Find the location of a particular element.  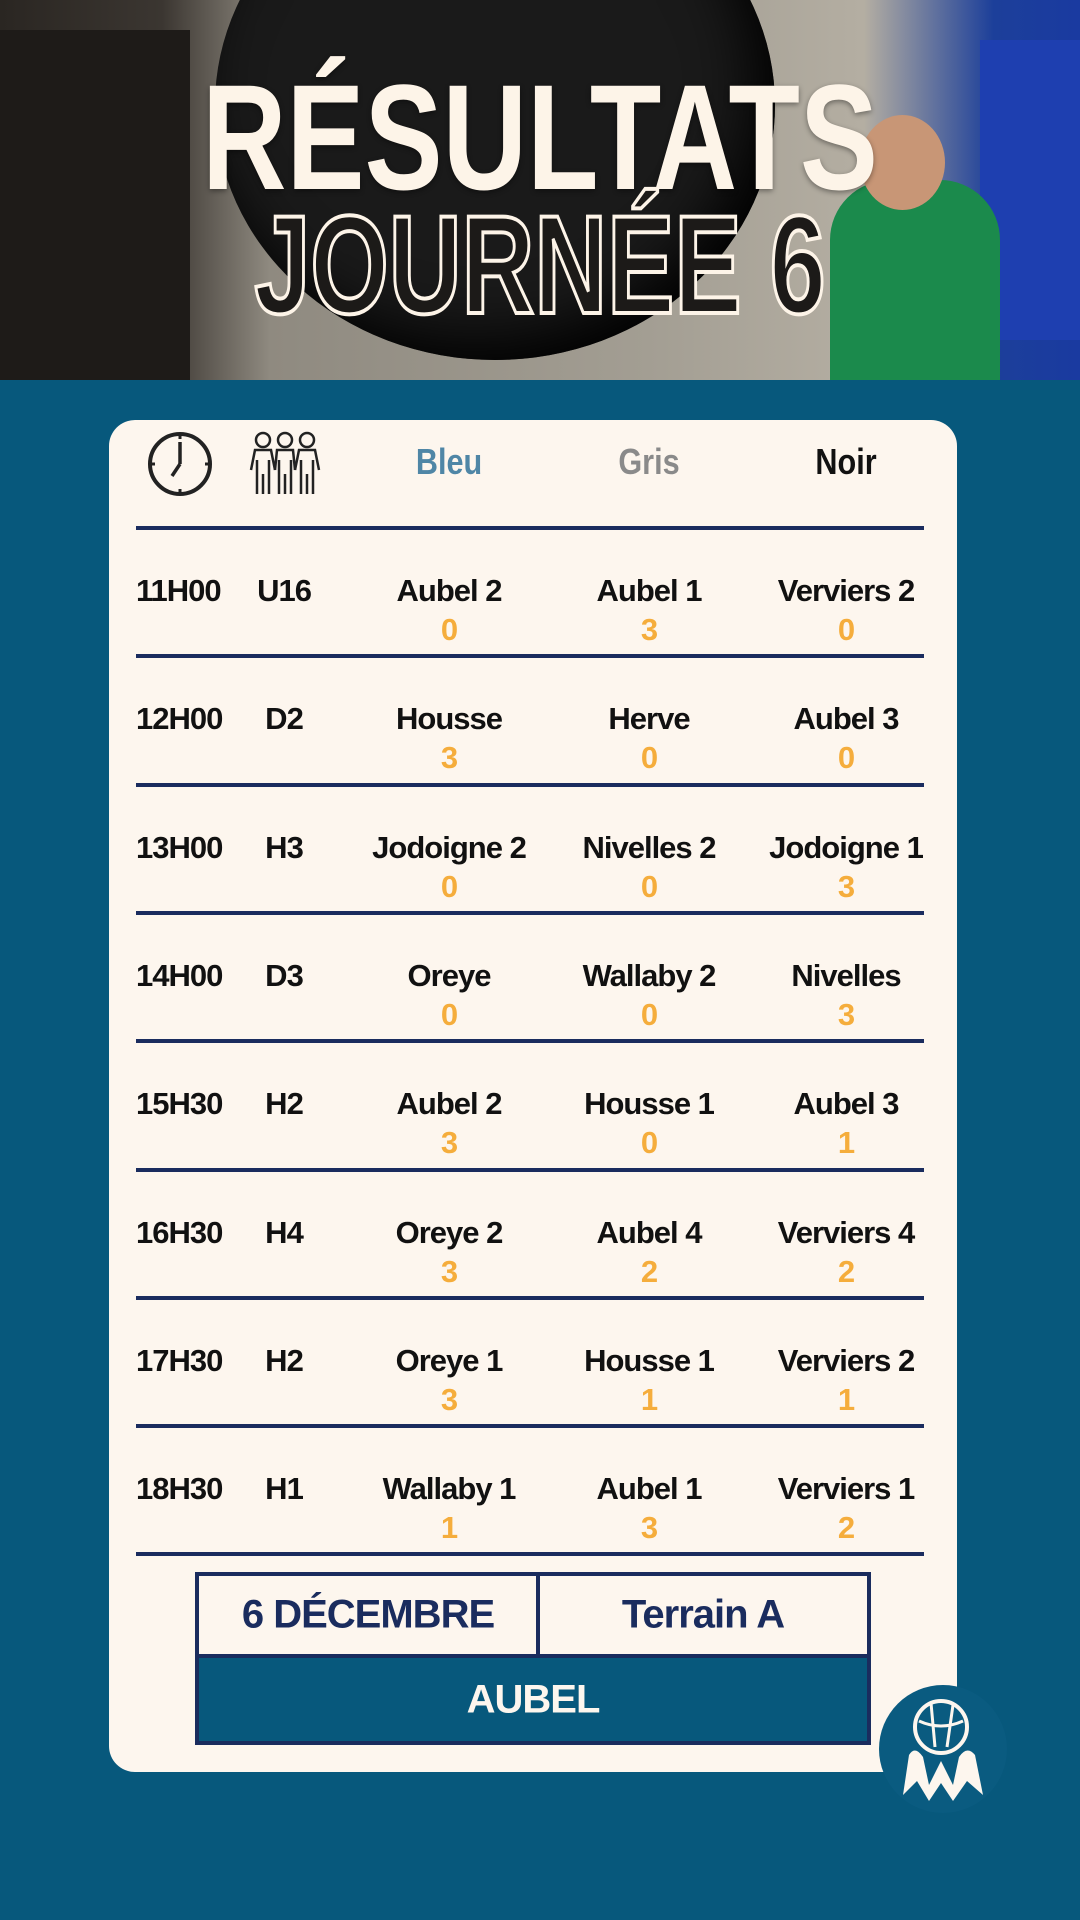

match-category: U16 is located at coordinates (284, 590).